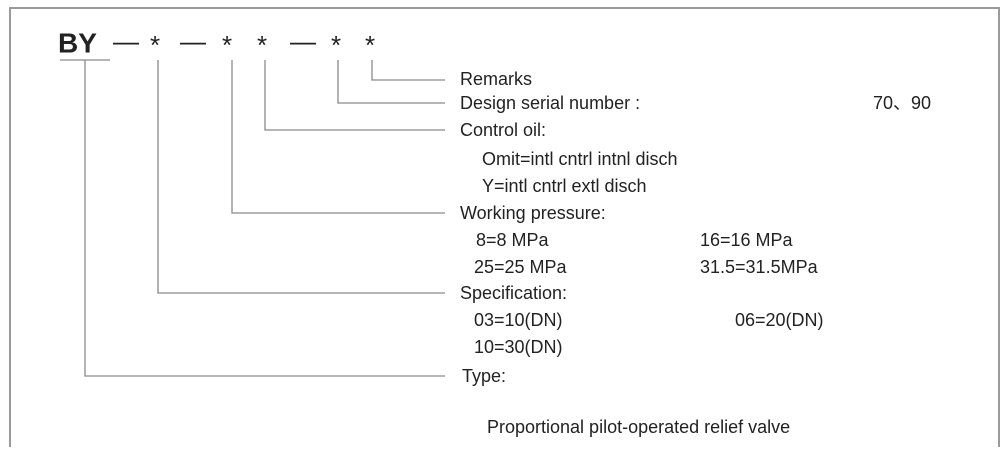 This screenshot has width=1004, height=452. I want to click on entry-option: 10=30(DN), so click(518, 347).